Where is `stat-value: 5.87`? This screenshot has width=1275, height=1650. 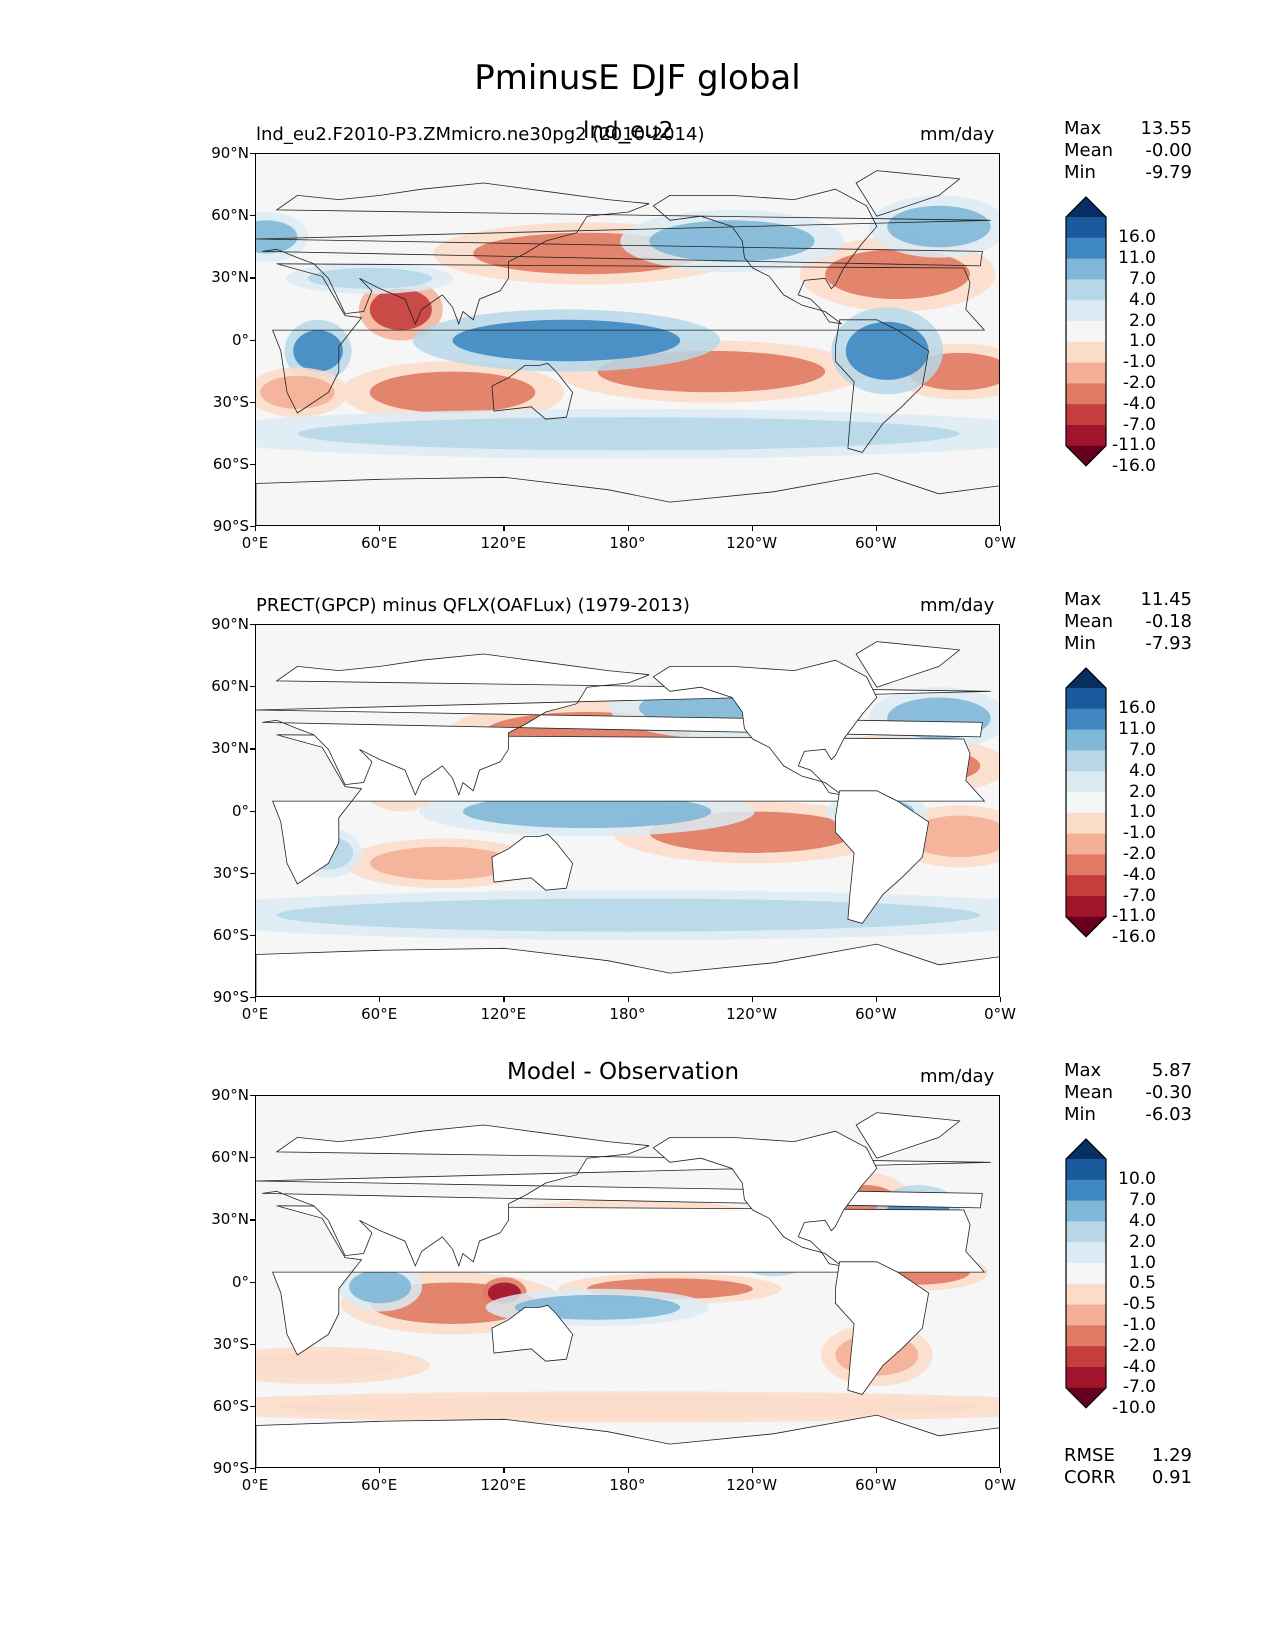 stat-value: 5.87 is located at coordinates (1171, 1070).